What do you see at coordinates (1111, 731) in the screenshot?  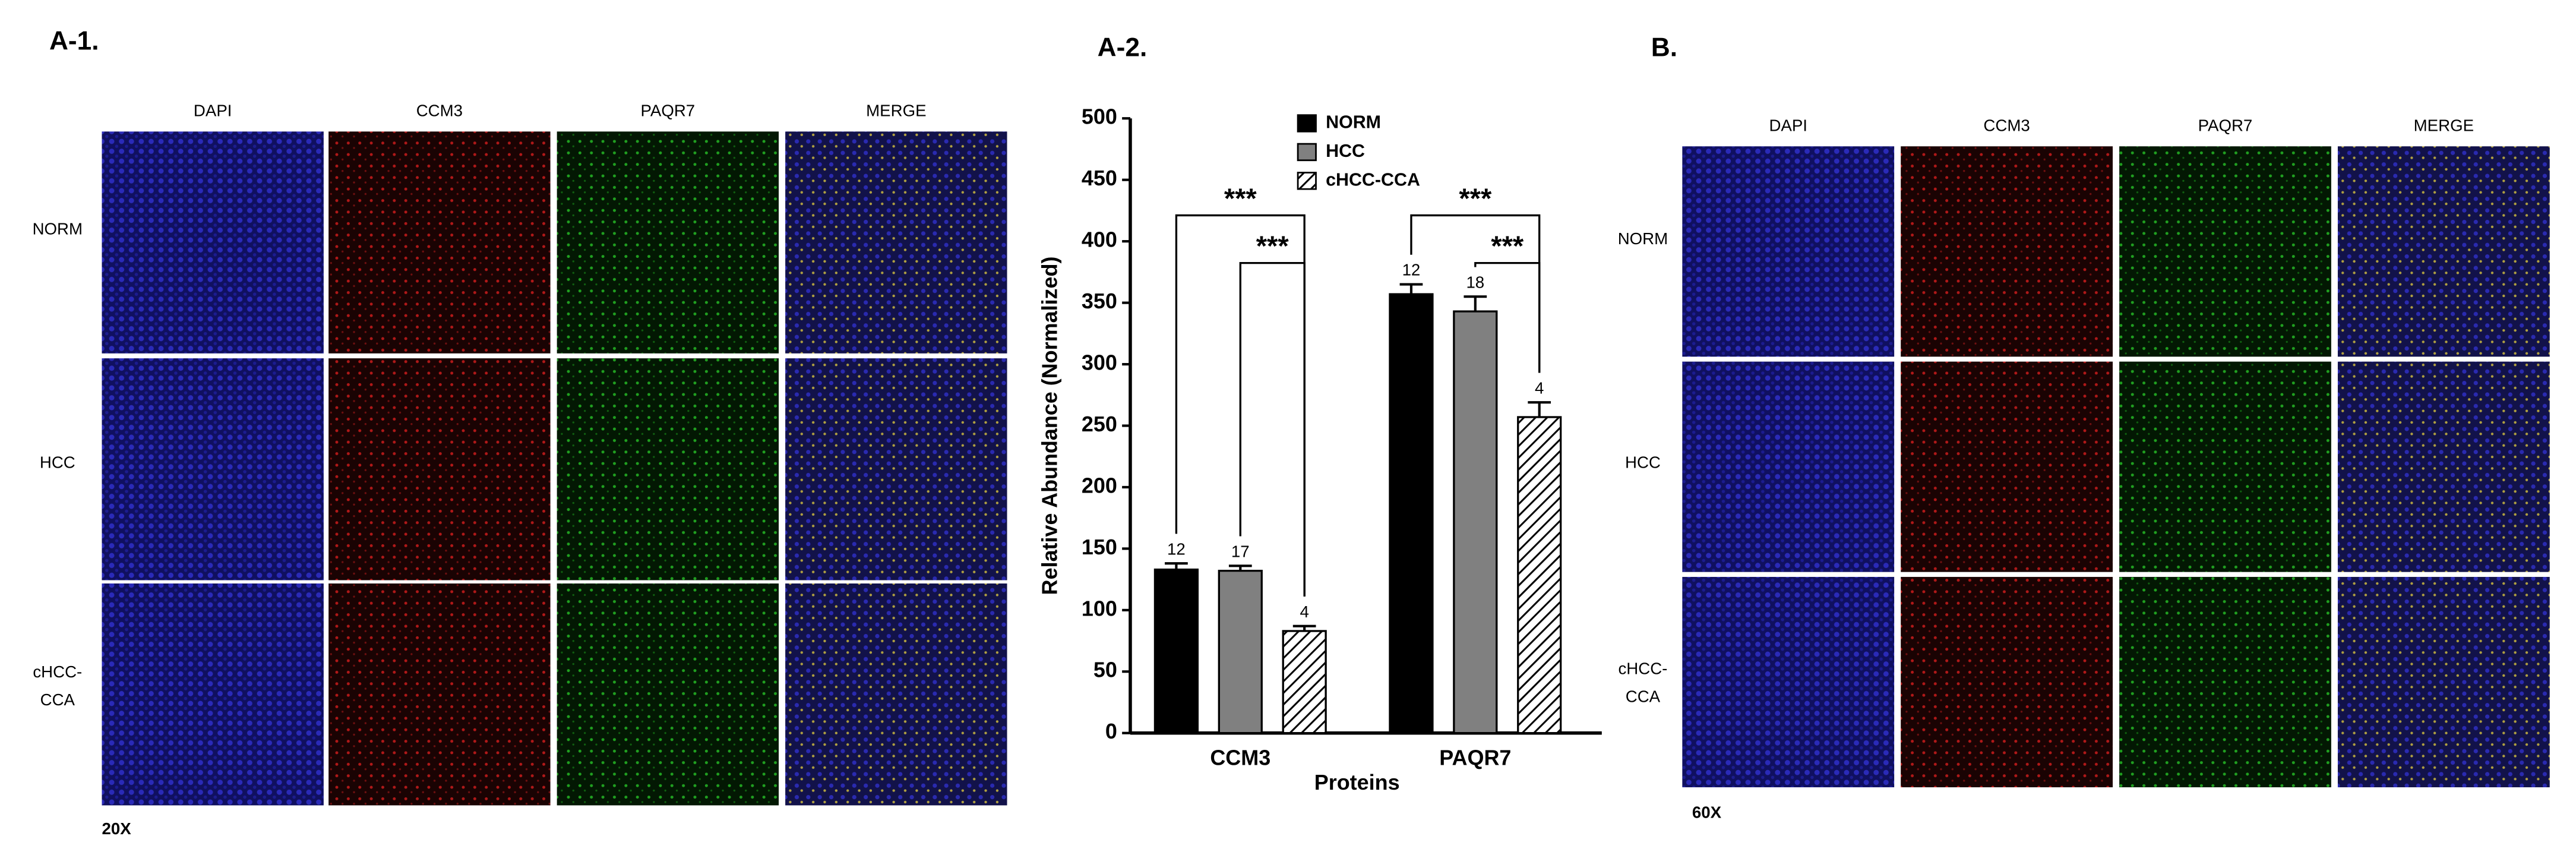 I see `y-tick-label: 0` at bounding box center [1111, 731].